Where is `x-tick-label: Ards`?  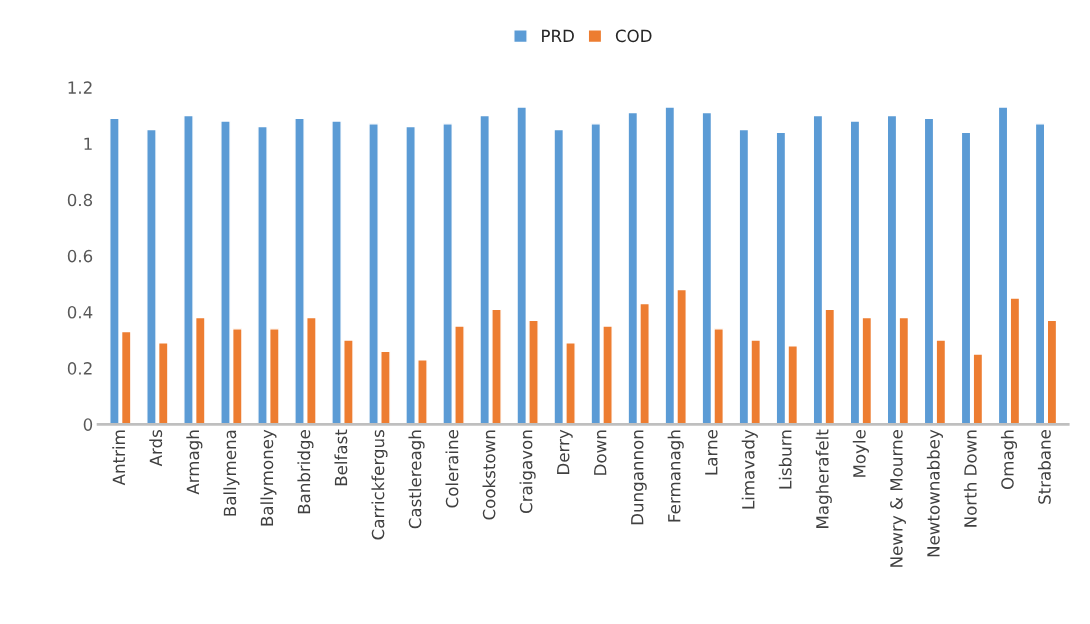
x-tick-label: Ards is located at coordinates (156, 448).